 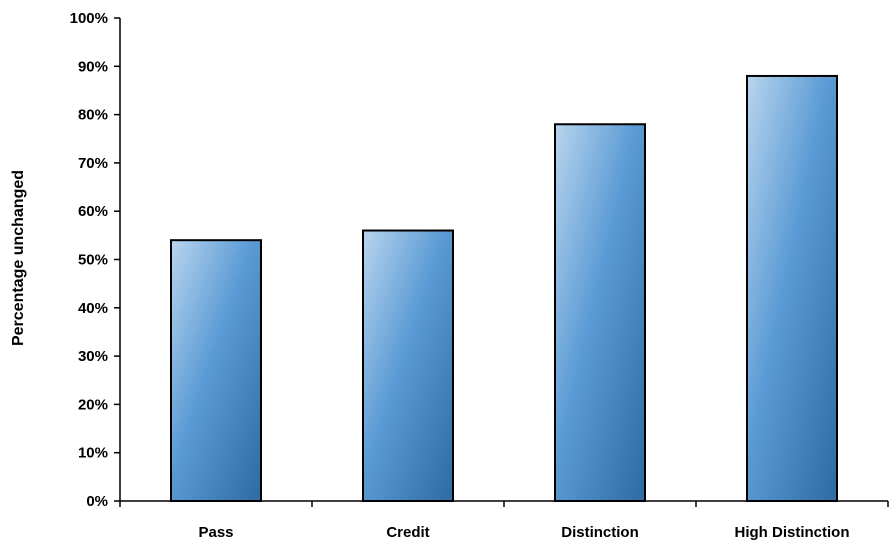 I want to click on y-tick-label: 60%, so click(x=93, y=211).